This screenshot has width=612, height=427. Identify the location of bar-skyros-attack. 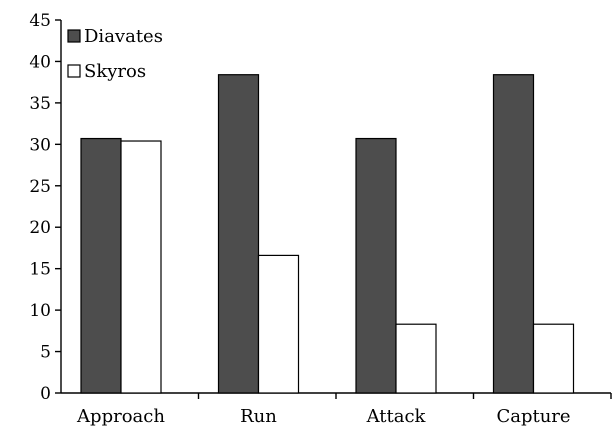
(416, 358).